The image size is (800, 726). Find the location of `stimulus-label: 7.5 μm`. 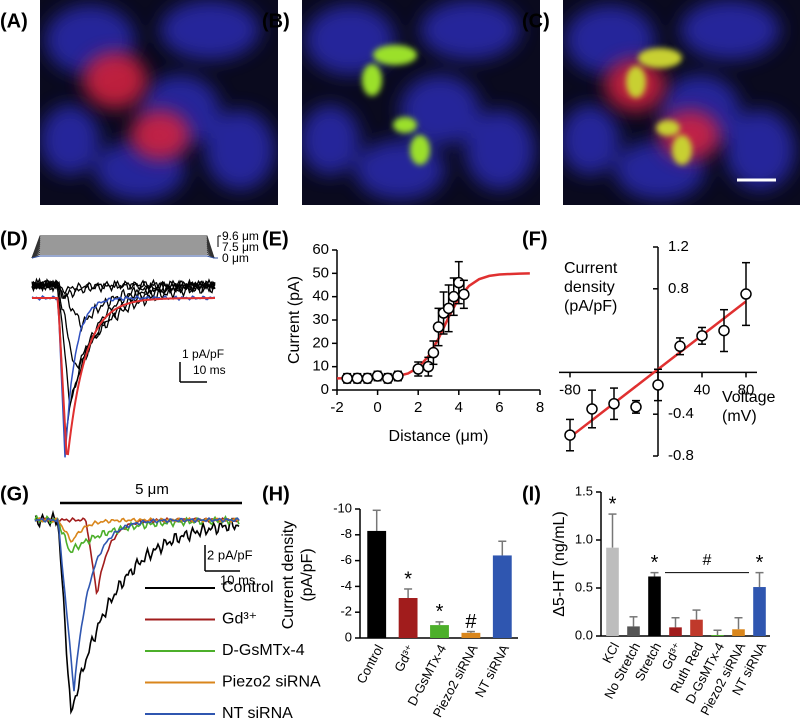

stimulus-label: 7.5 μm is located at coordinates (240, 247).